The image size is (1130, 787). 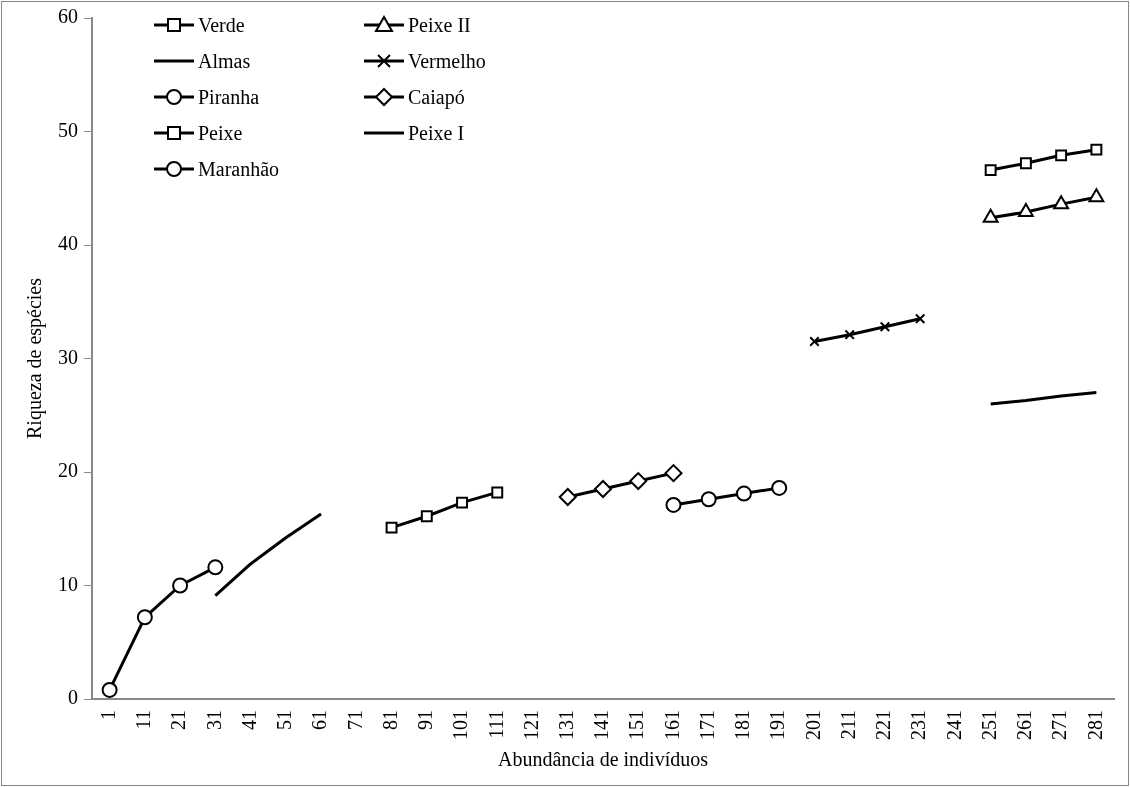 I want to click on y-tick-label: 50, so click(x=68, y=129).